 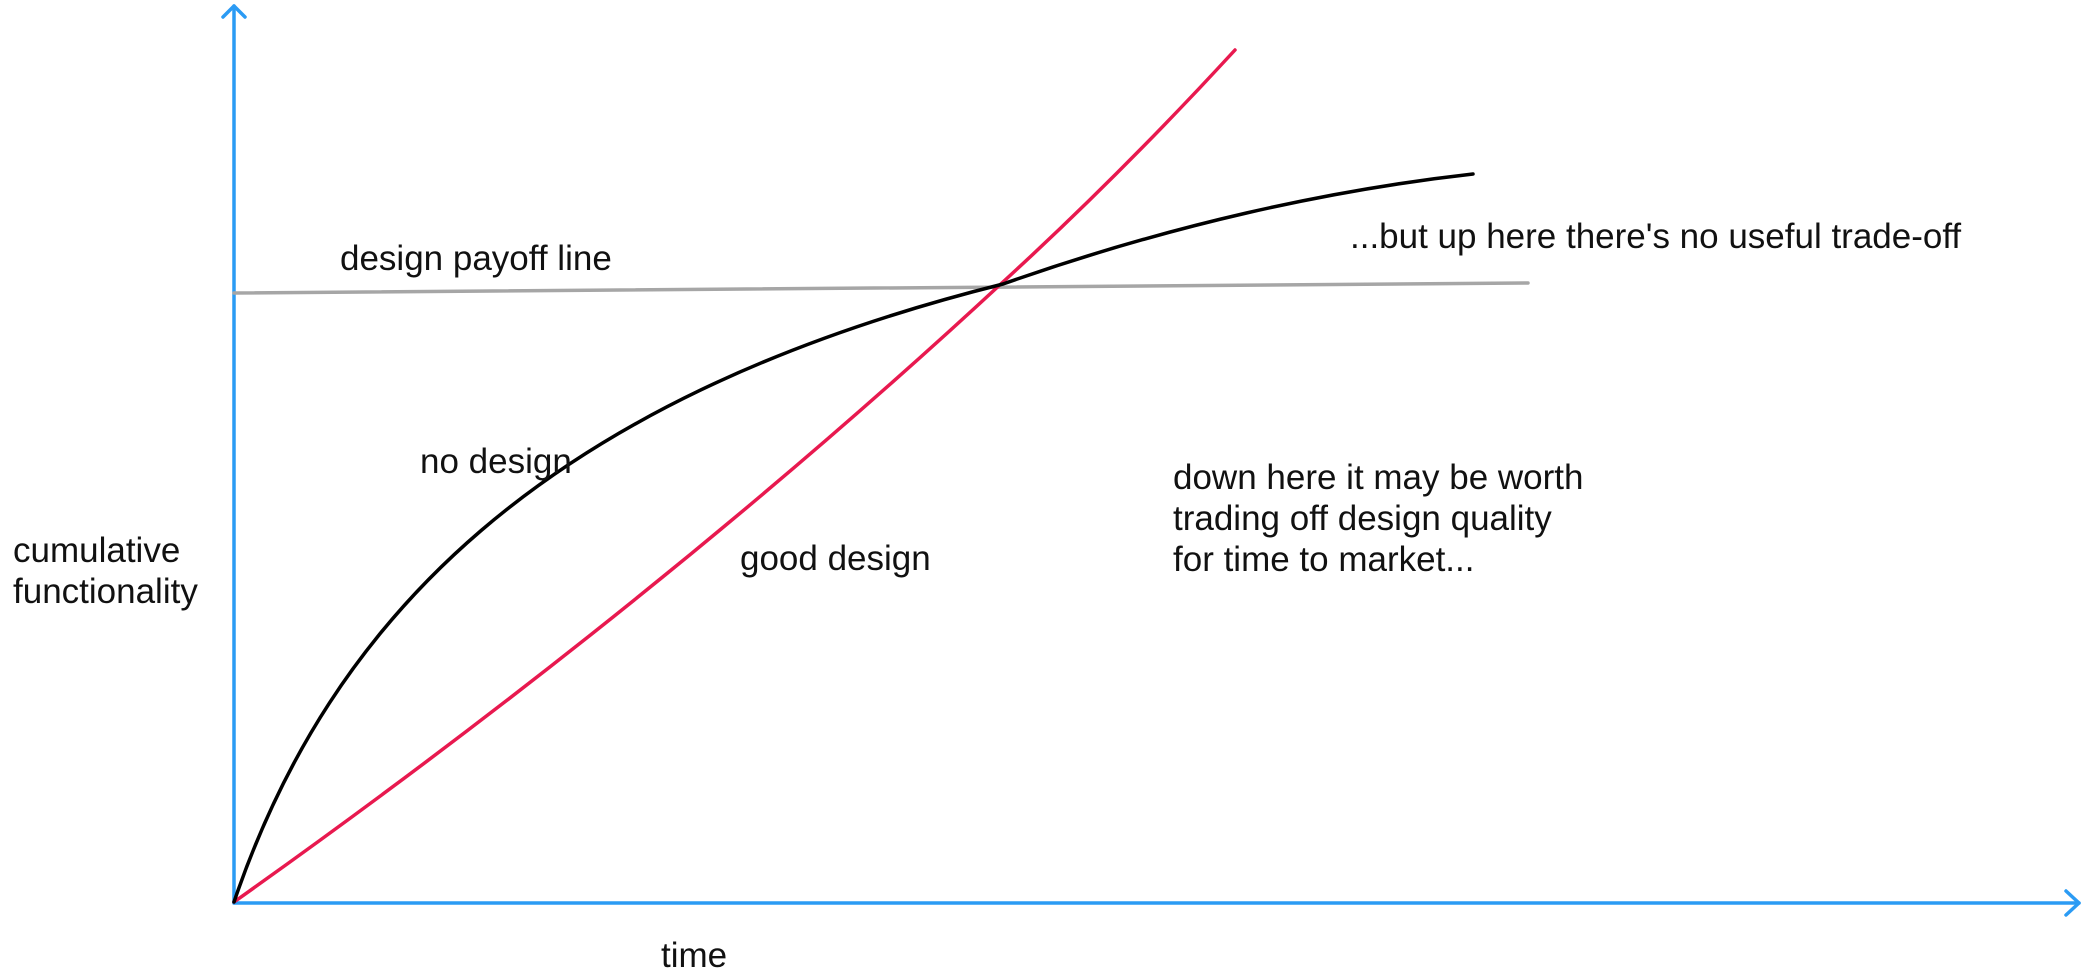 I want to click on y-axis-label-line: functionality, so click(x=105, y=591).